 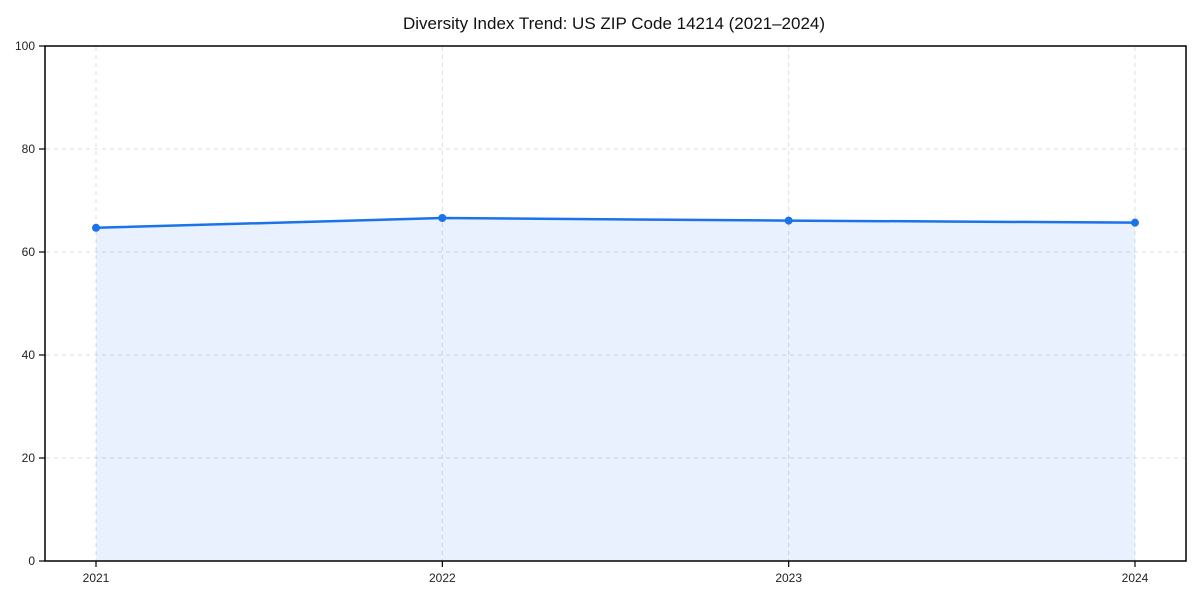 I want to click on data-points-group, so click(x=615, y=223).